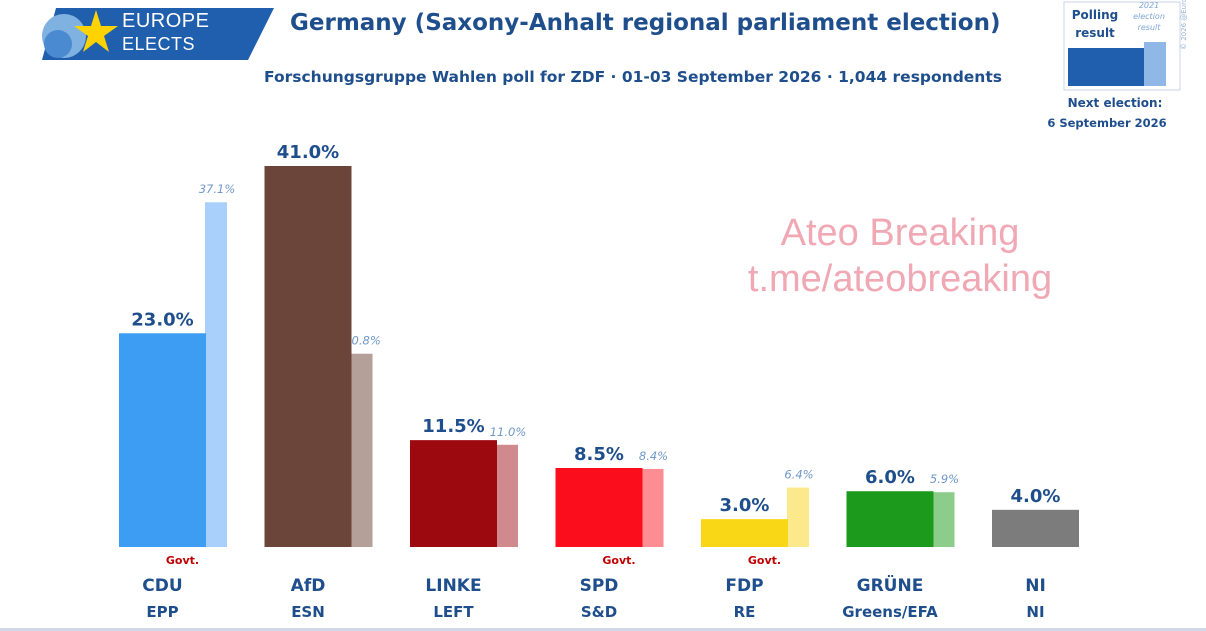  What do you see at coordinates (507, 495) in the screenshot?
I see `bar-linke-2021` at bounding box center [507, 495].